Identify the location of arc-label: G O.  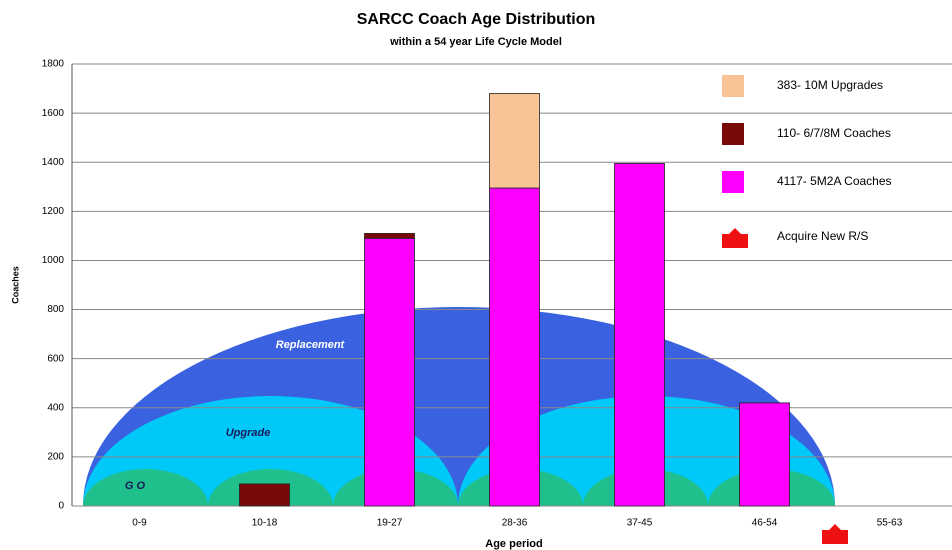
(135, 486).